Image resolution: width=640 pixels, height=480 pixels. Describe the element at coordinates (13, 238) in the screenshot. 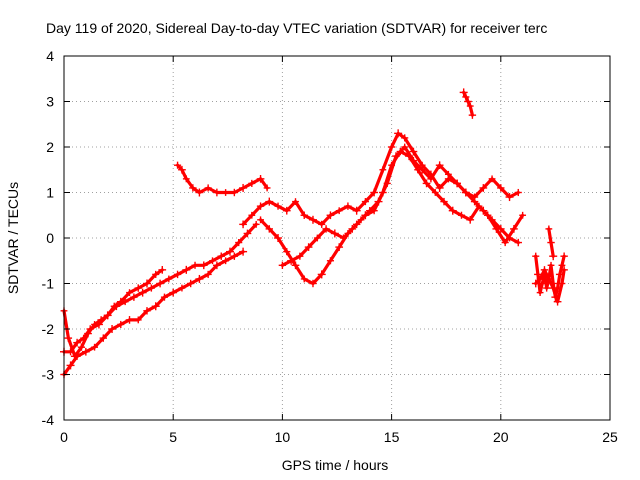

I see `y-axis-label: SDTVAR / TECUs` at that location.